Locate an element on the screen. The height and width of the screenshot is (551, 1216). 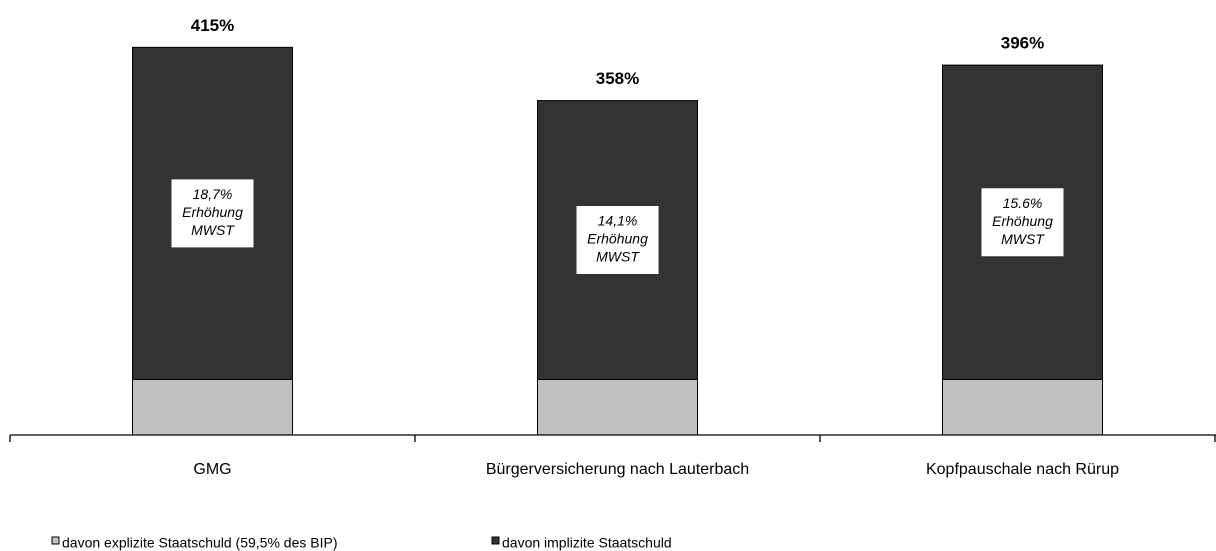
annotation: 14,1% is located at coordinates (618, 221).